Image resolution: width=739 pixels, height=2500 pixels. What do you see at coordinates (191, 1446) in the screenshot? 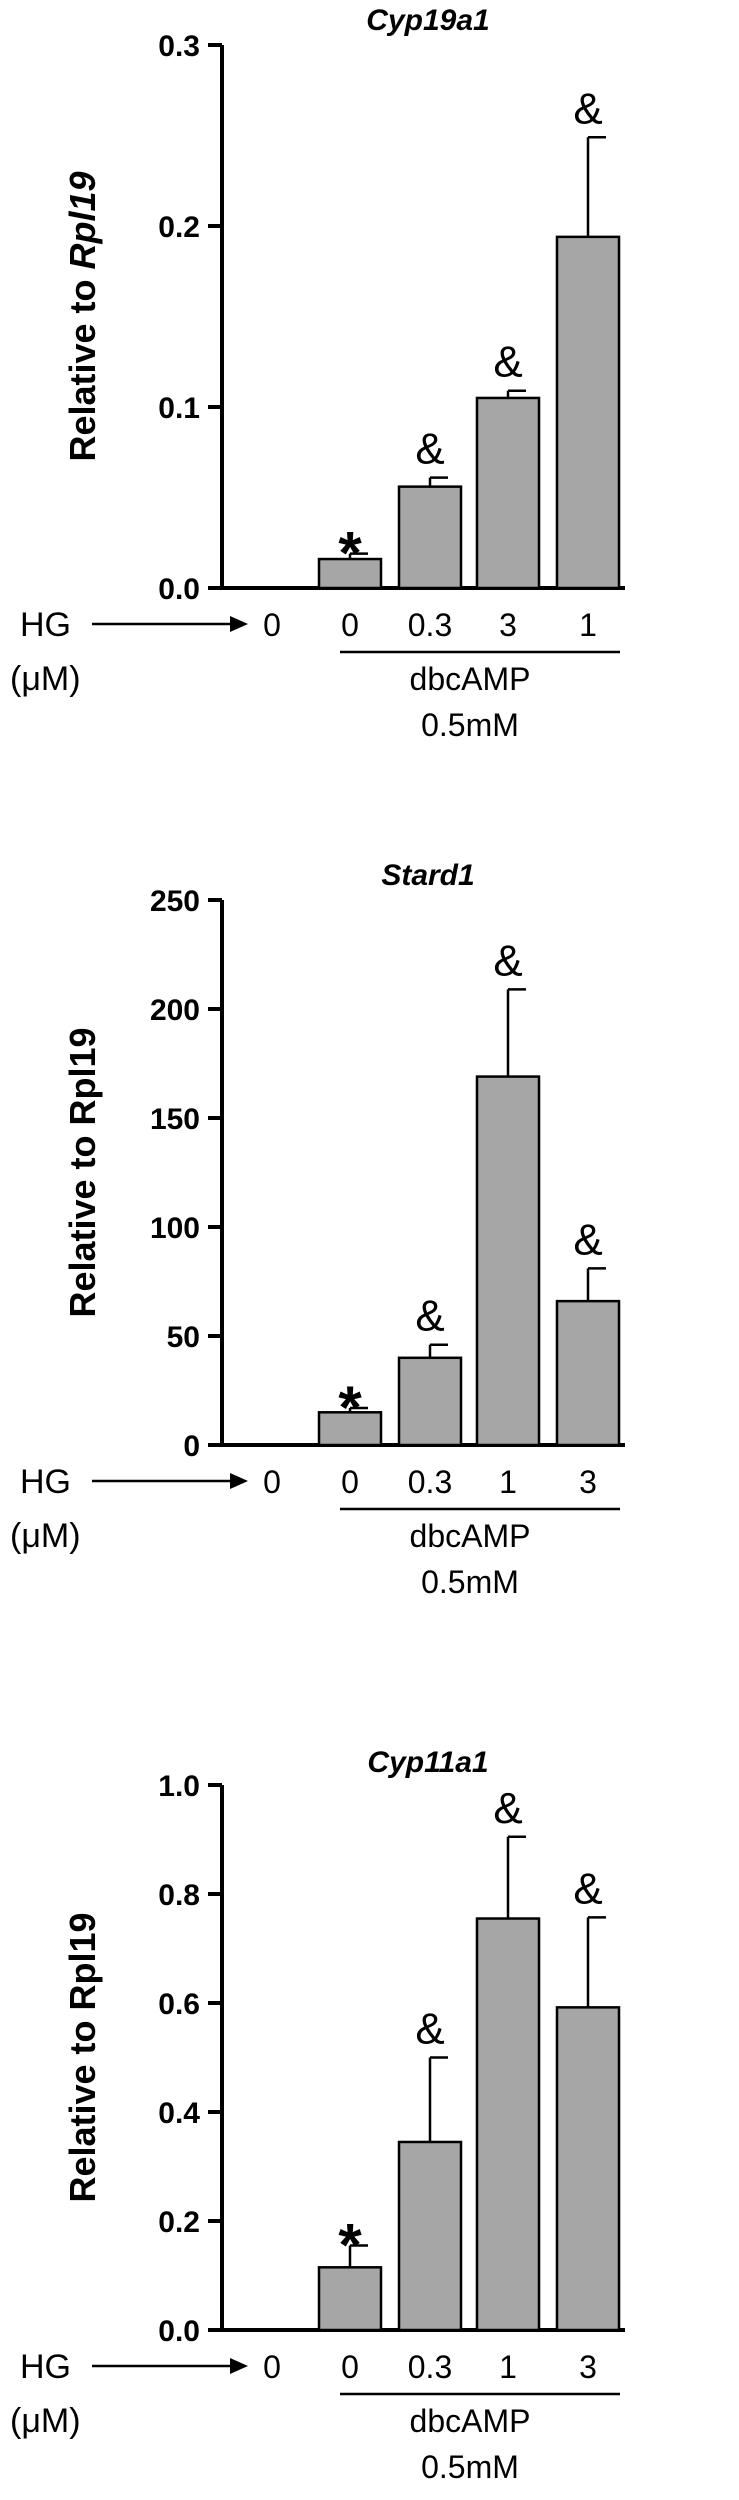
I see `y-tick-label: 0` at bounding box center [191, 1446].